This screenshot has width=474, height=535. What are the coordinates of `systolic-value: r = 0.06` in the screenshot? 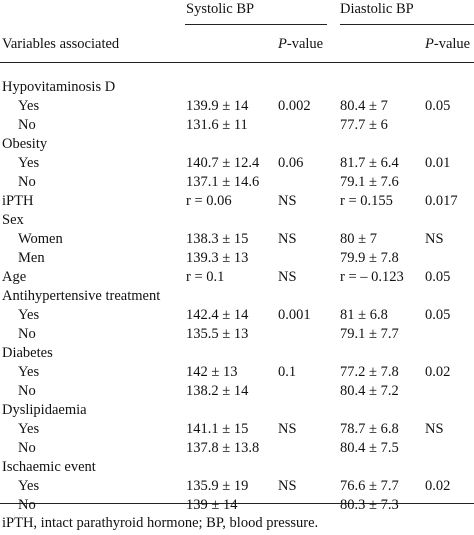 It's located at (209, 201).